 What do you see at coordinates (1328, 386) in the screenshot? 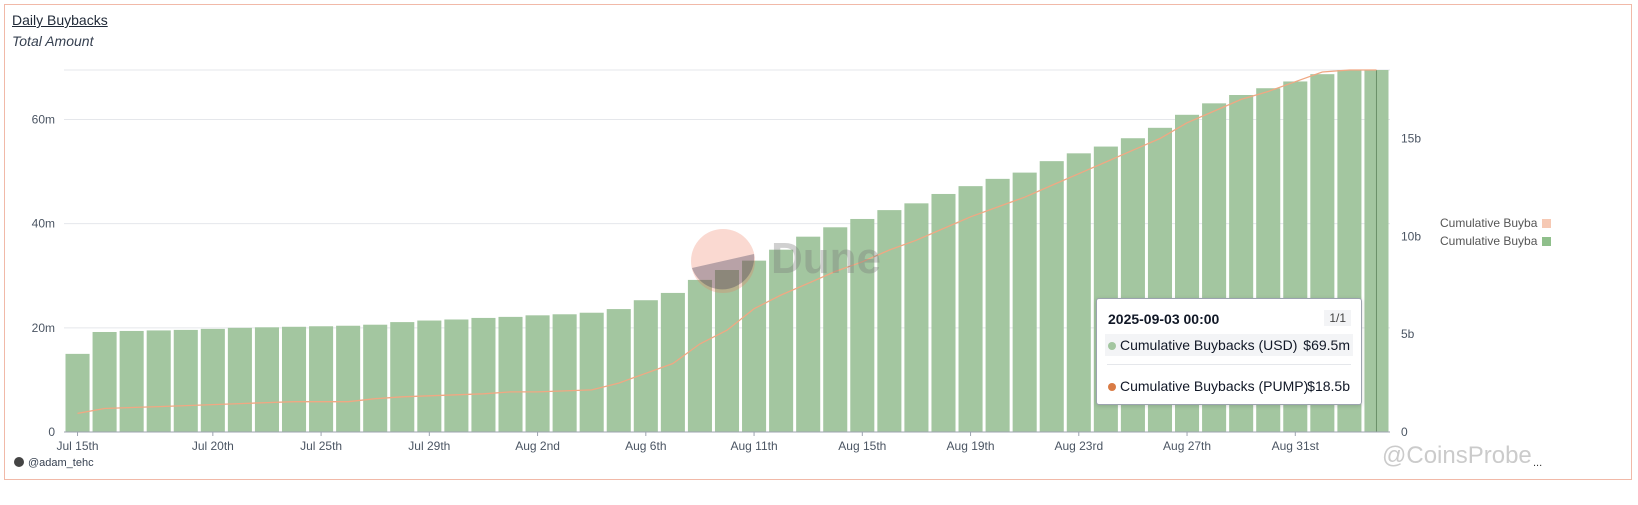
I see `tooltip-value: $18.5b` at bounding box center [1328, 386].